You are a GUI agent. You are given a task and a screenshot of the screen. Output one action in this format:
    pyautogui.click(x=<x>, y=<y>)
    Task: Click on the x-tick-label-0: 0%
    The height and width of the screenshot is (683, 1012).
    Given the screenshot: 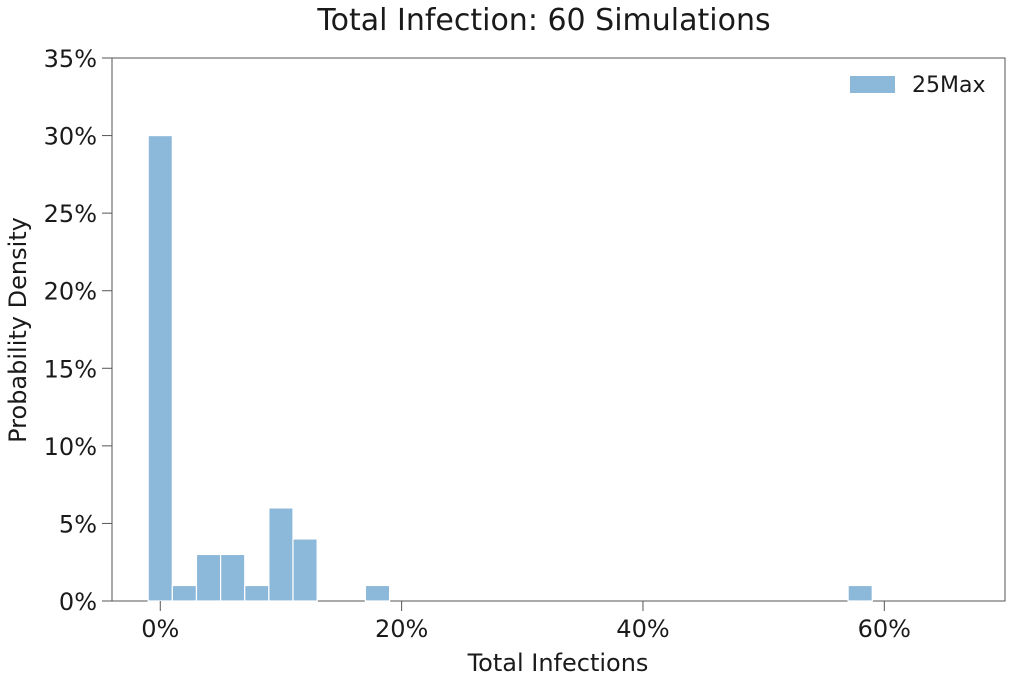 What is the action you would take?
    pyautogui.click(x=160, y=629)
    